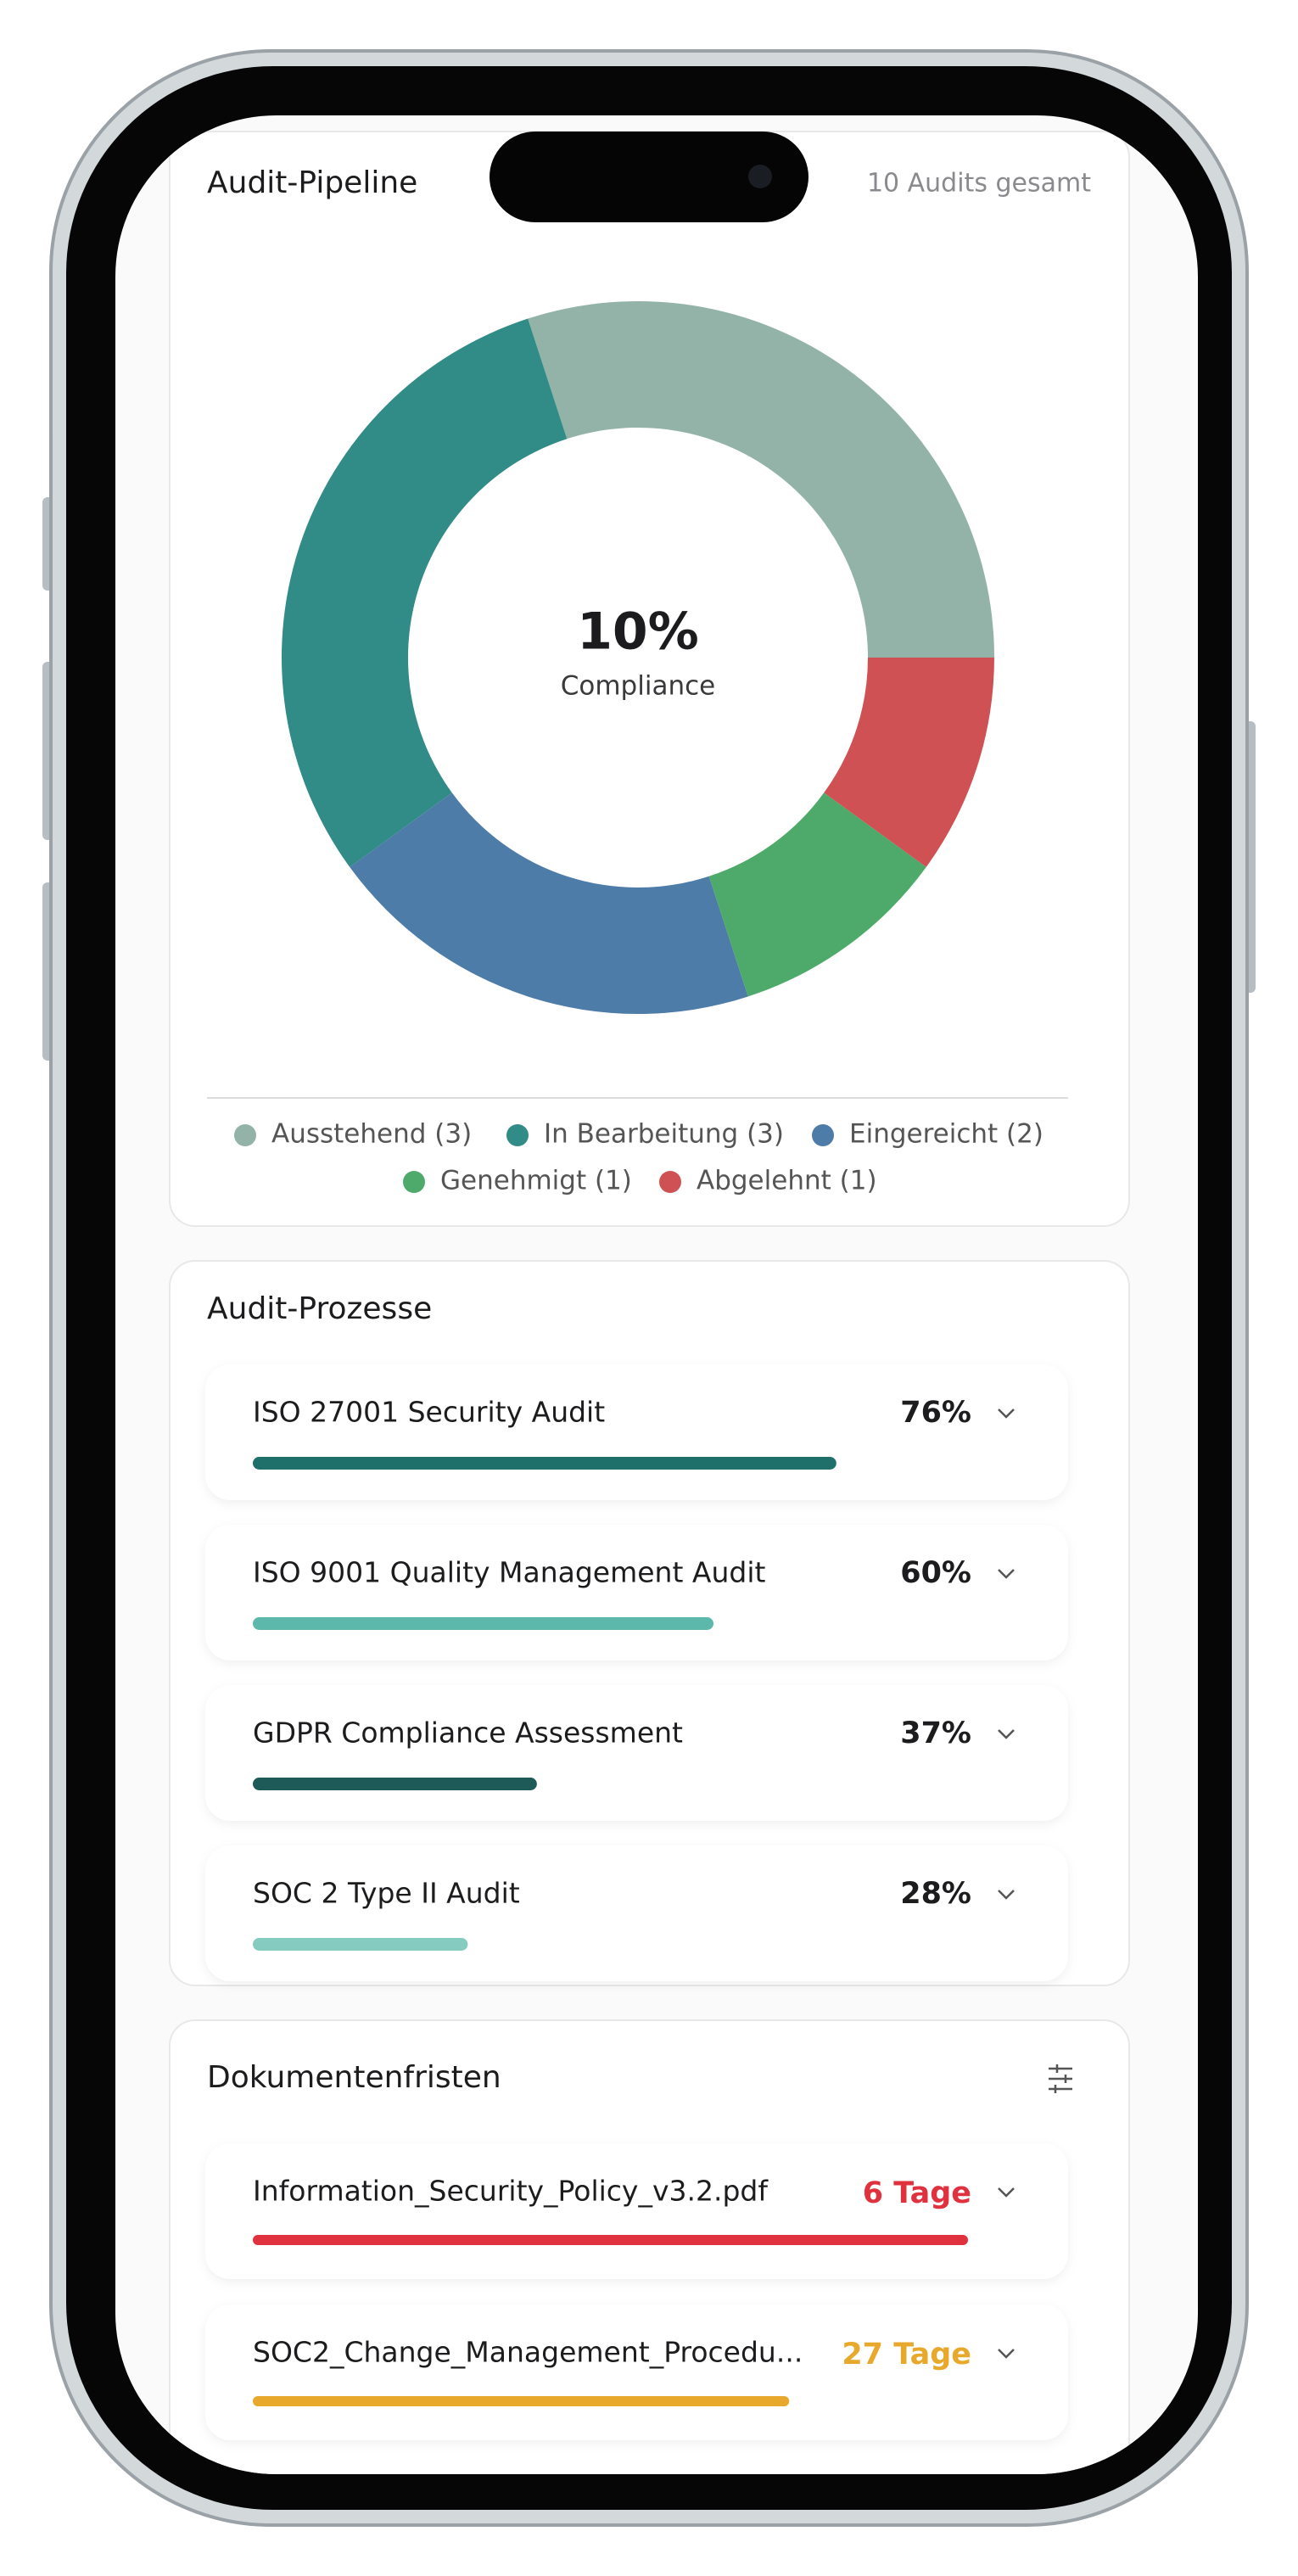 The width and height of the screenshot is (1298, 2576). I want to click on card-title: Audit-Prozesse, so click(319, 1308).